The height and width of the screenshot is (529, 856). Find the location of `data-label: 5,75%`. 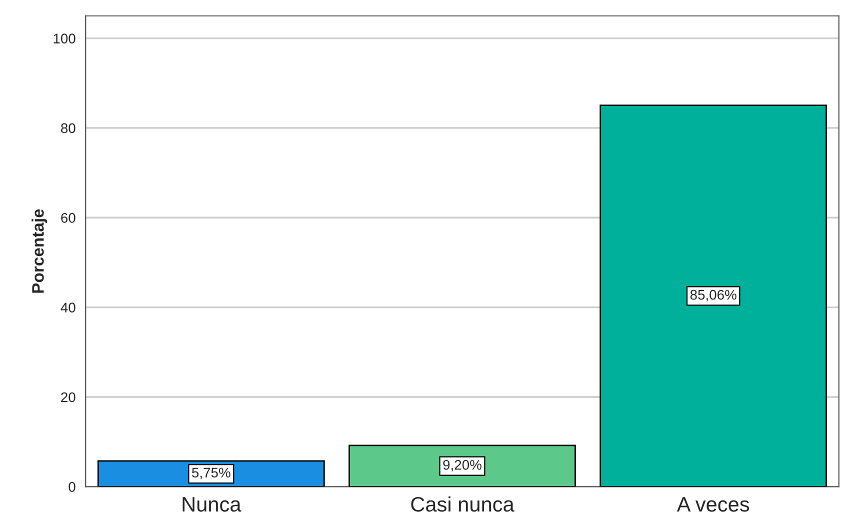

data-label: 5,75% is located at coordinates (211, 474).